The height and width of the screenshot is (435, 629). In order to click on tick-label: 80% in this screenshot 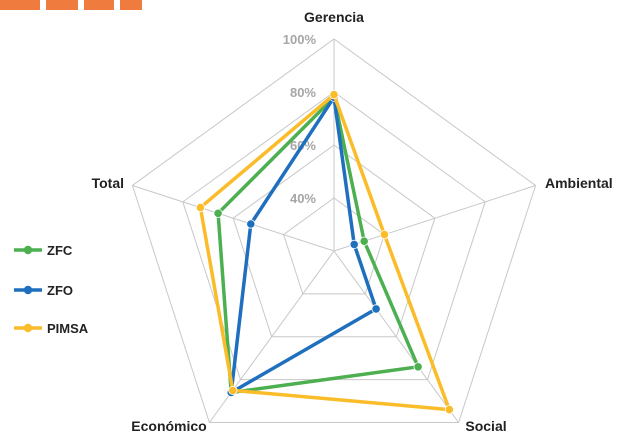, I will do `click(303, 92)`.